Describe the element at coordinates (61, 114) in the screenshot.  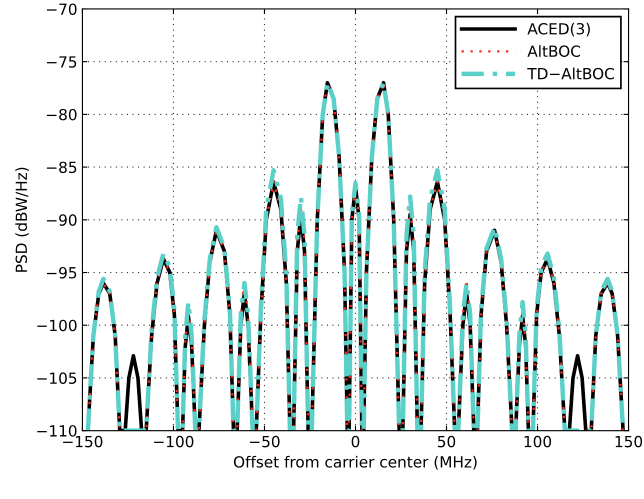
I see `y-tick-label: −80` at that location.